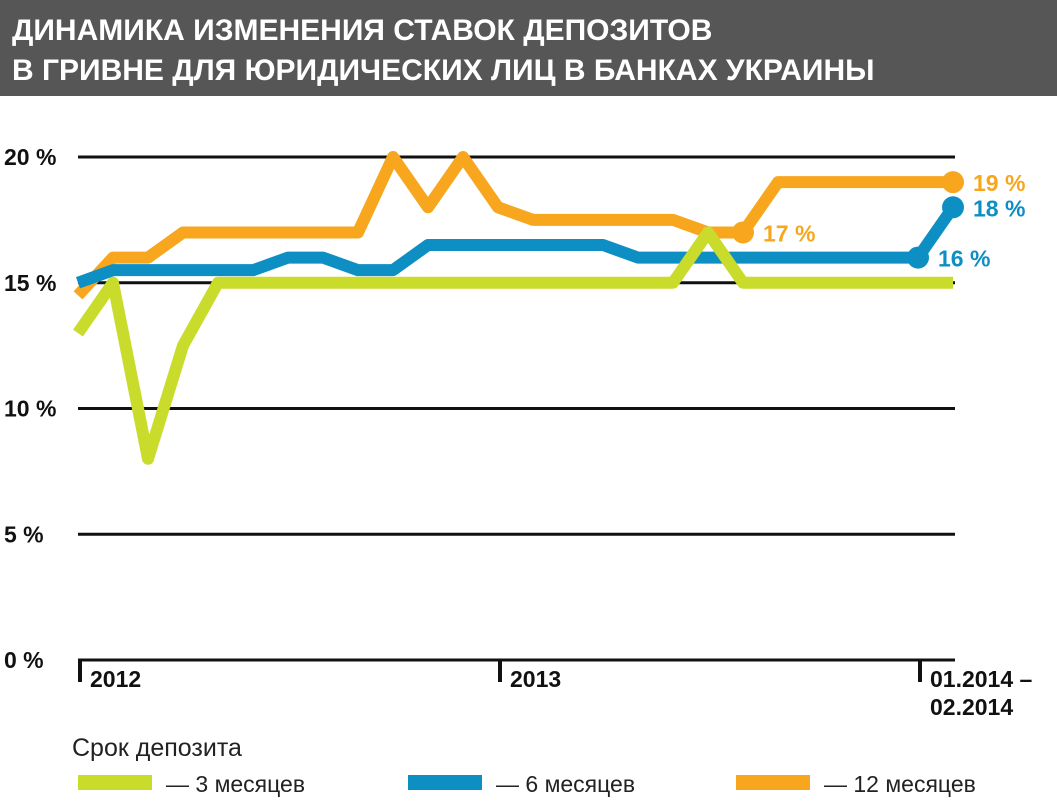 The width and height of the screenshot is (1057, 805). Describe the element at coordinates (235, 784) in the screenshot. I see `legend-label: — 3 месяцев` at that location.